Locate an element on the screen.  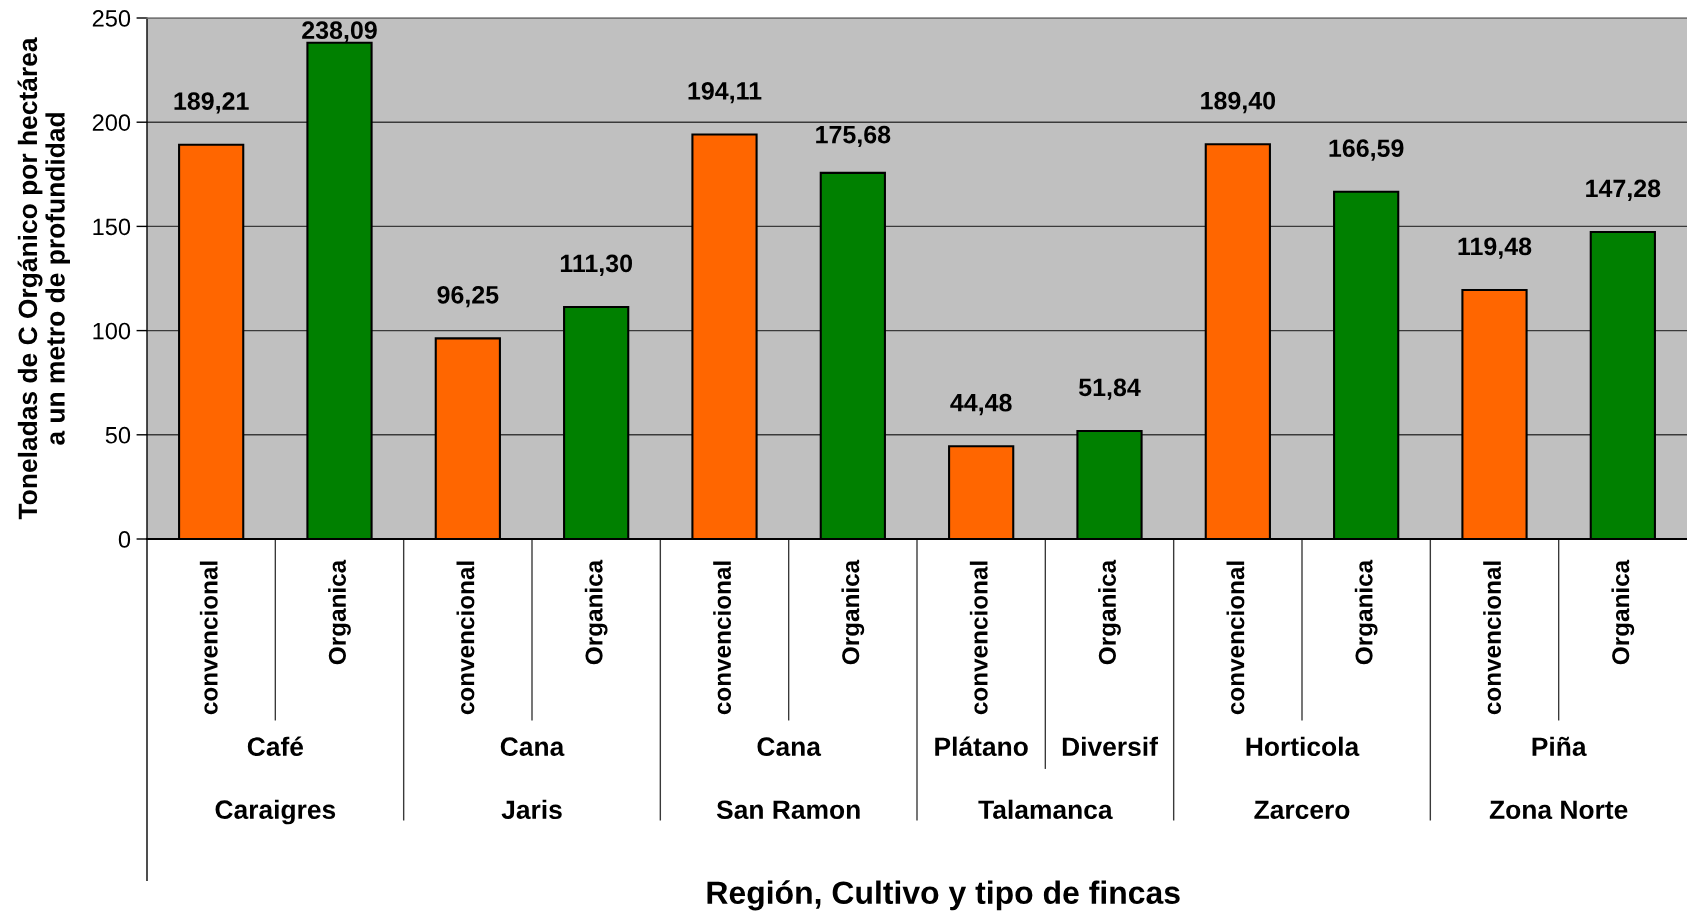
data-label: 238,09 is located at coordinates (339, 32).